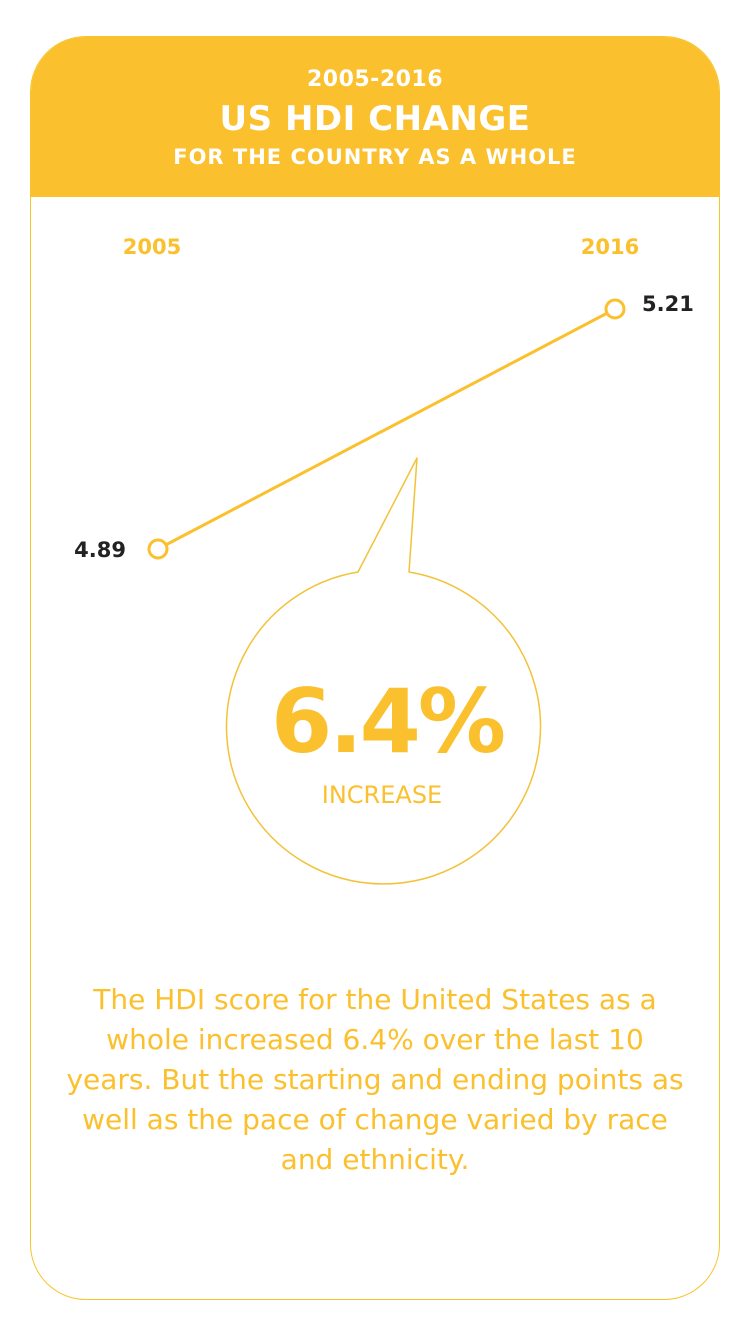  I want to click on header-subtitle: FOR THE COUNTRY AS A WHOLE, so click(375, 157).